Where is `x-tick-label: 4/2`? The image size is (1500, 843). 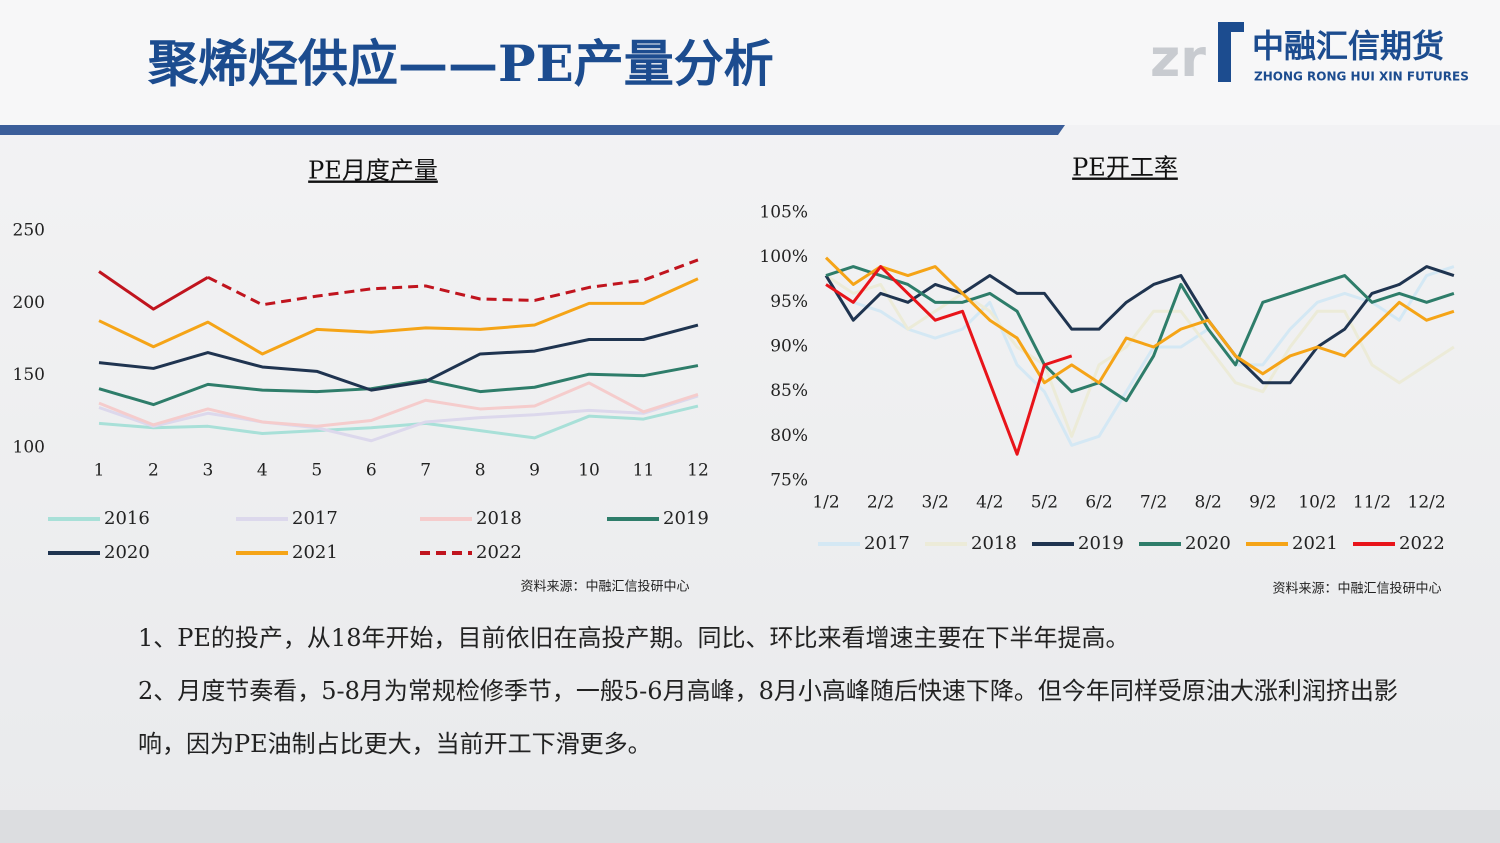
x-tick-label: 4/2 is located at coordinates (989, 503).